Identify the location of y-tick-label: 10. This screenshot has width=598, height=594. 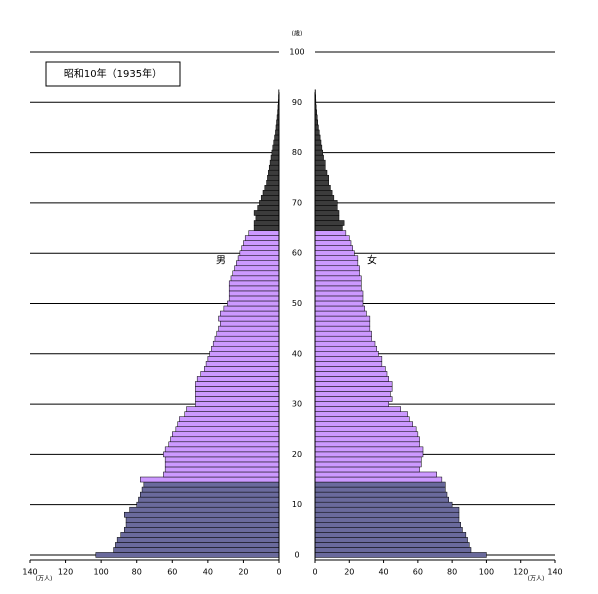
(297, 504).